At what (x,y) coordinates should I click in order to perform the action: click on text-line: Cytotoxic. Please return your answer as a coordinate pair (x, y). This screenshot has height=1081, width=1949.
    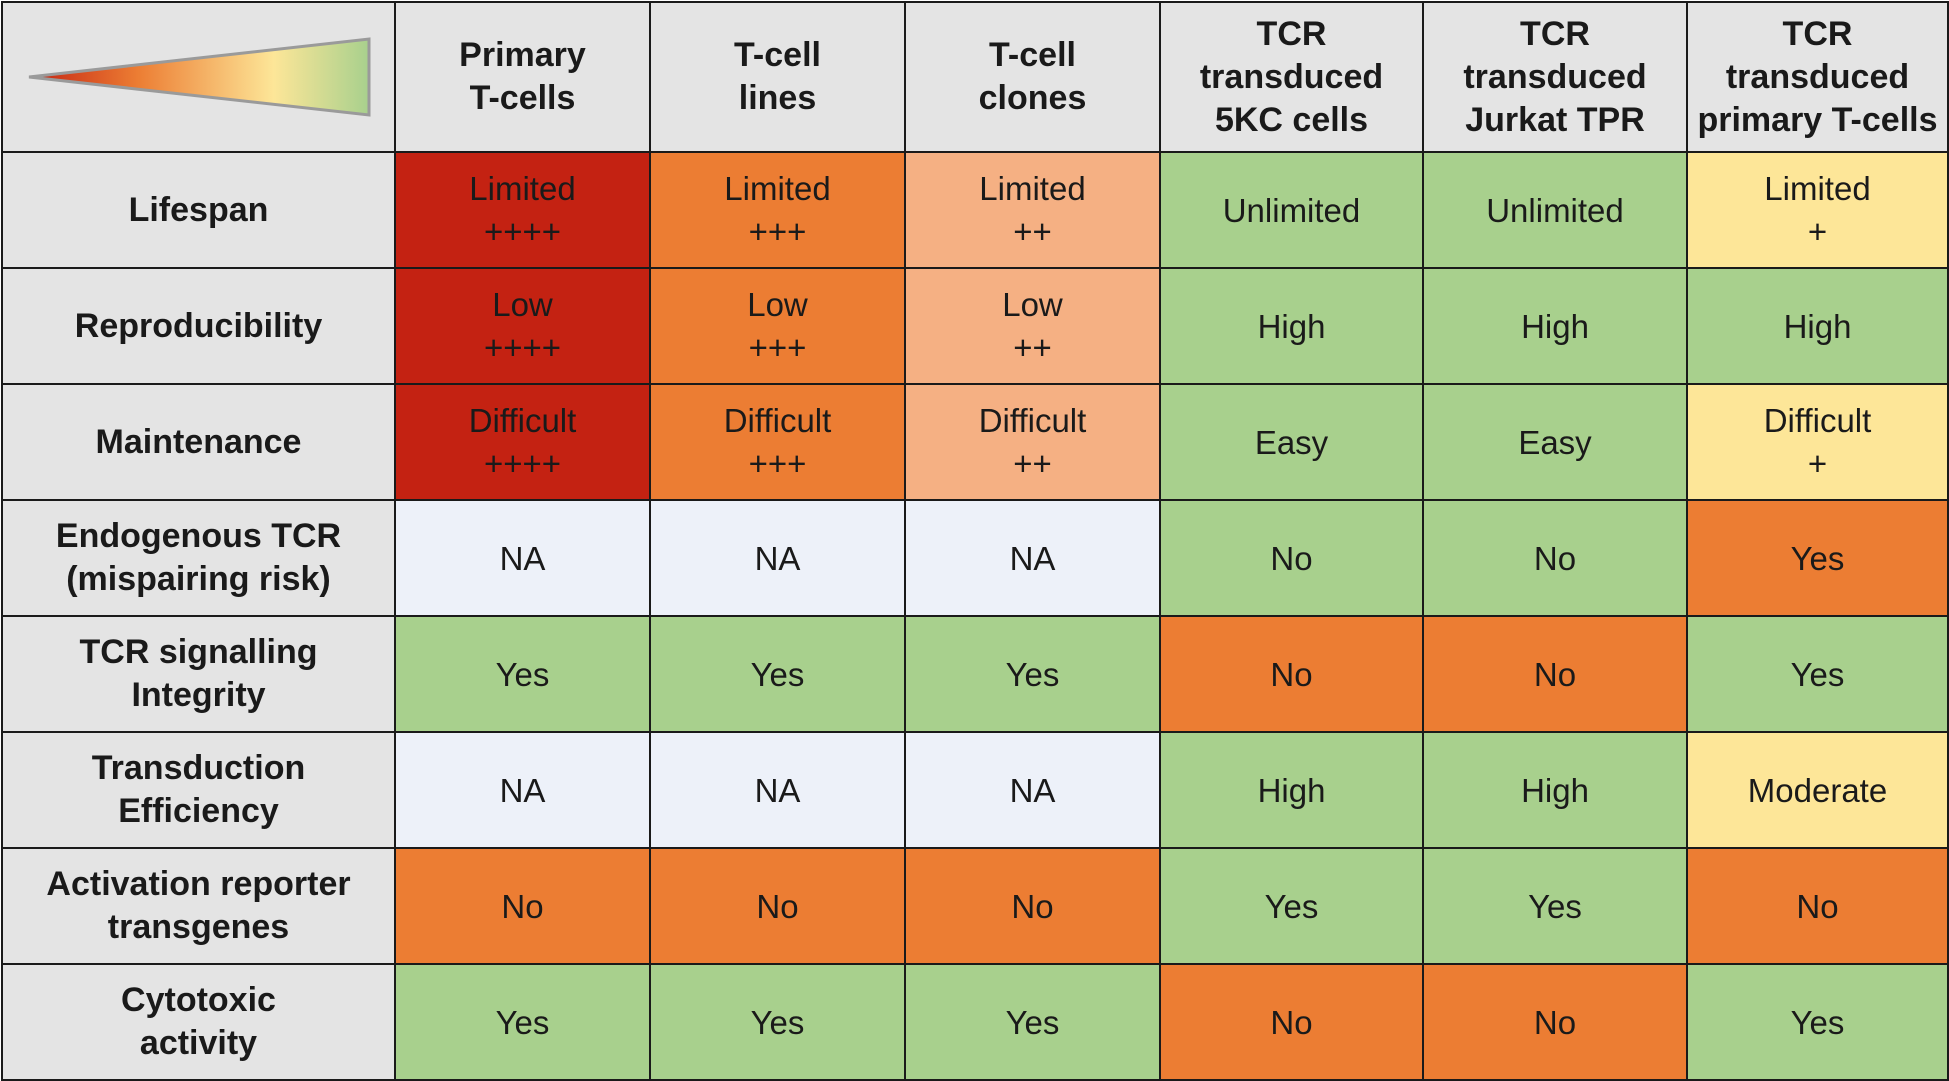
    Looking at the image, I should click on (198, 1000).